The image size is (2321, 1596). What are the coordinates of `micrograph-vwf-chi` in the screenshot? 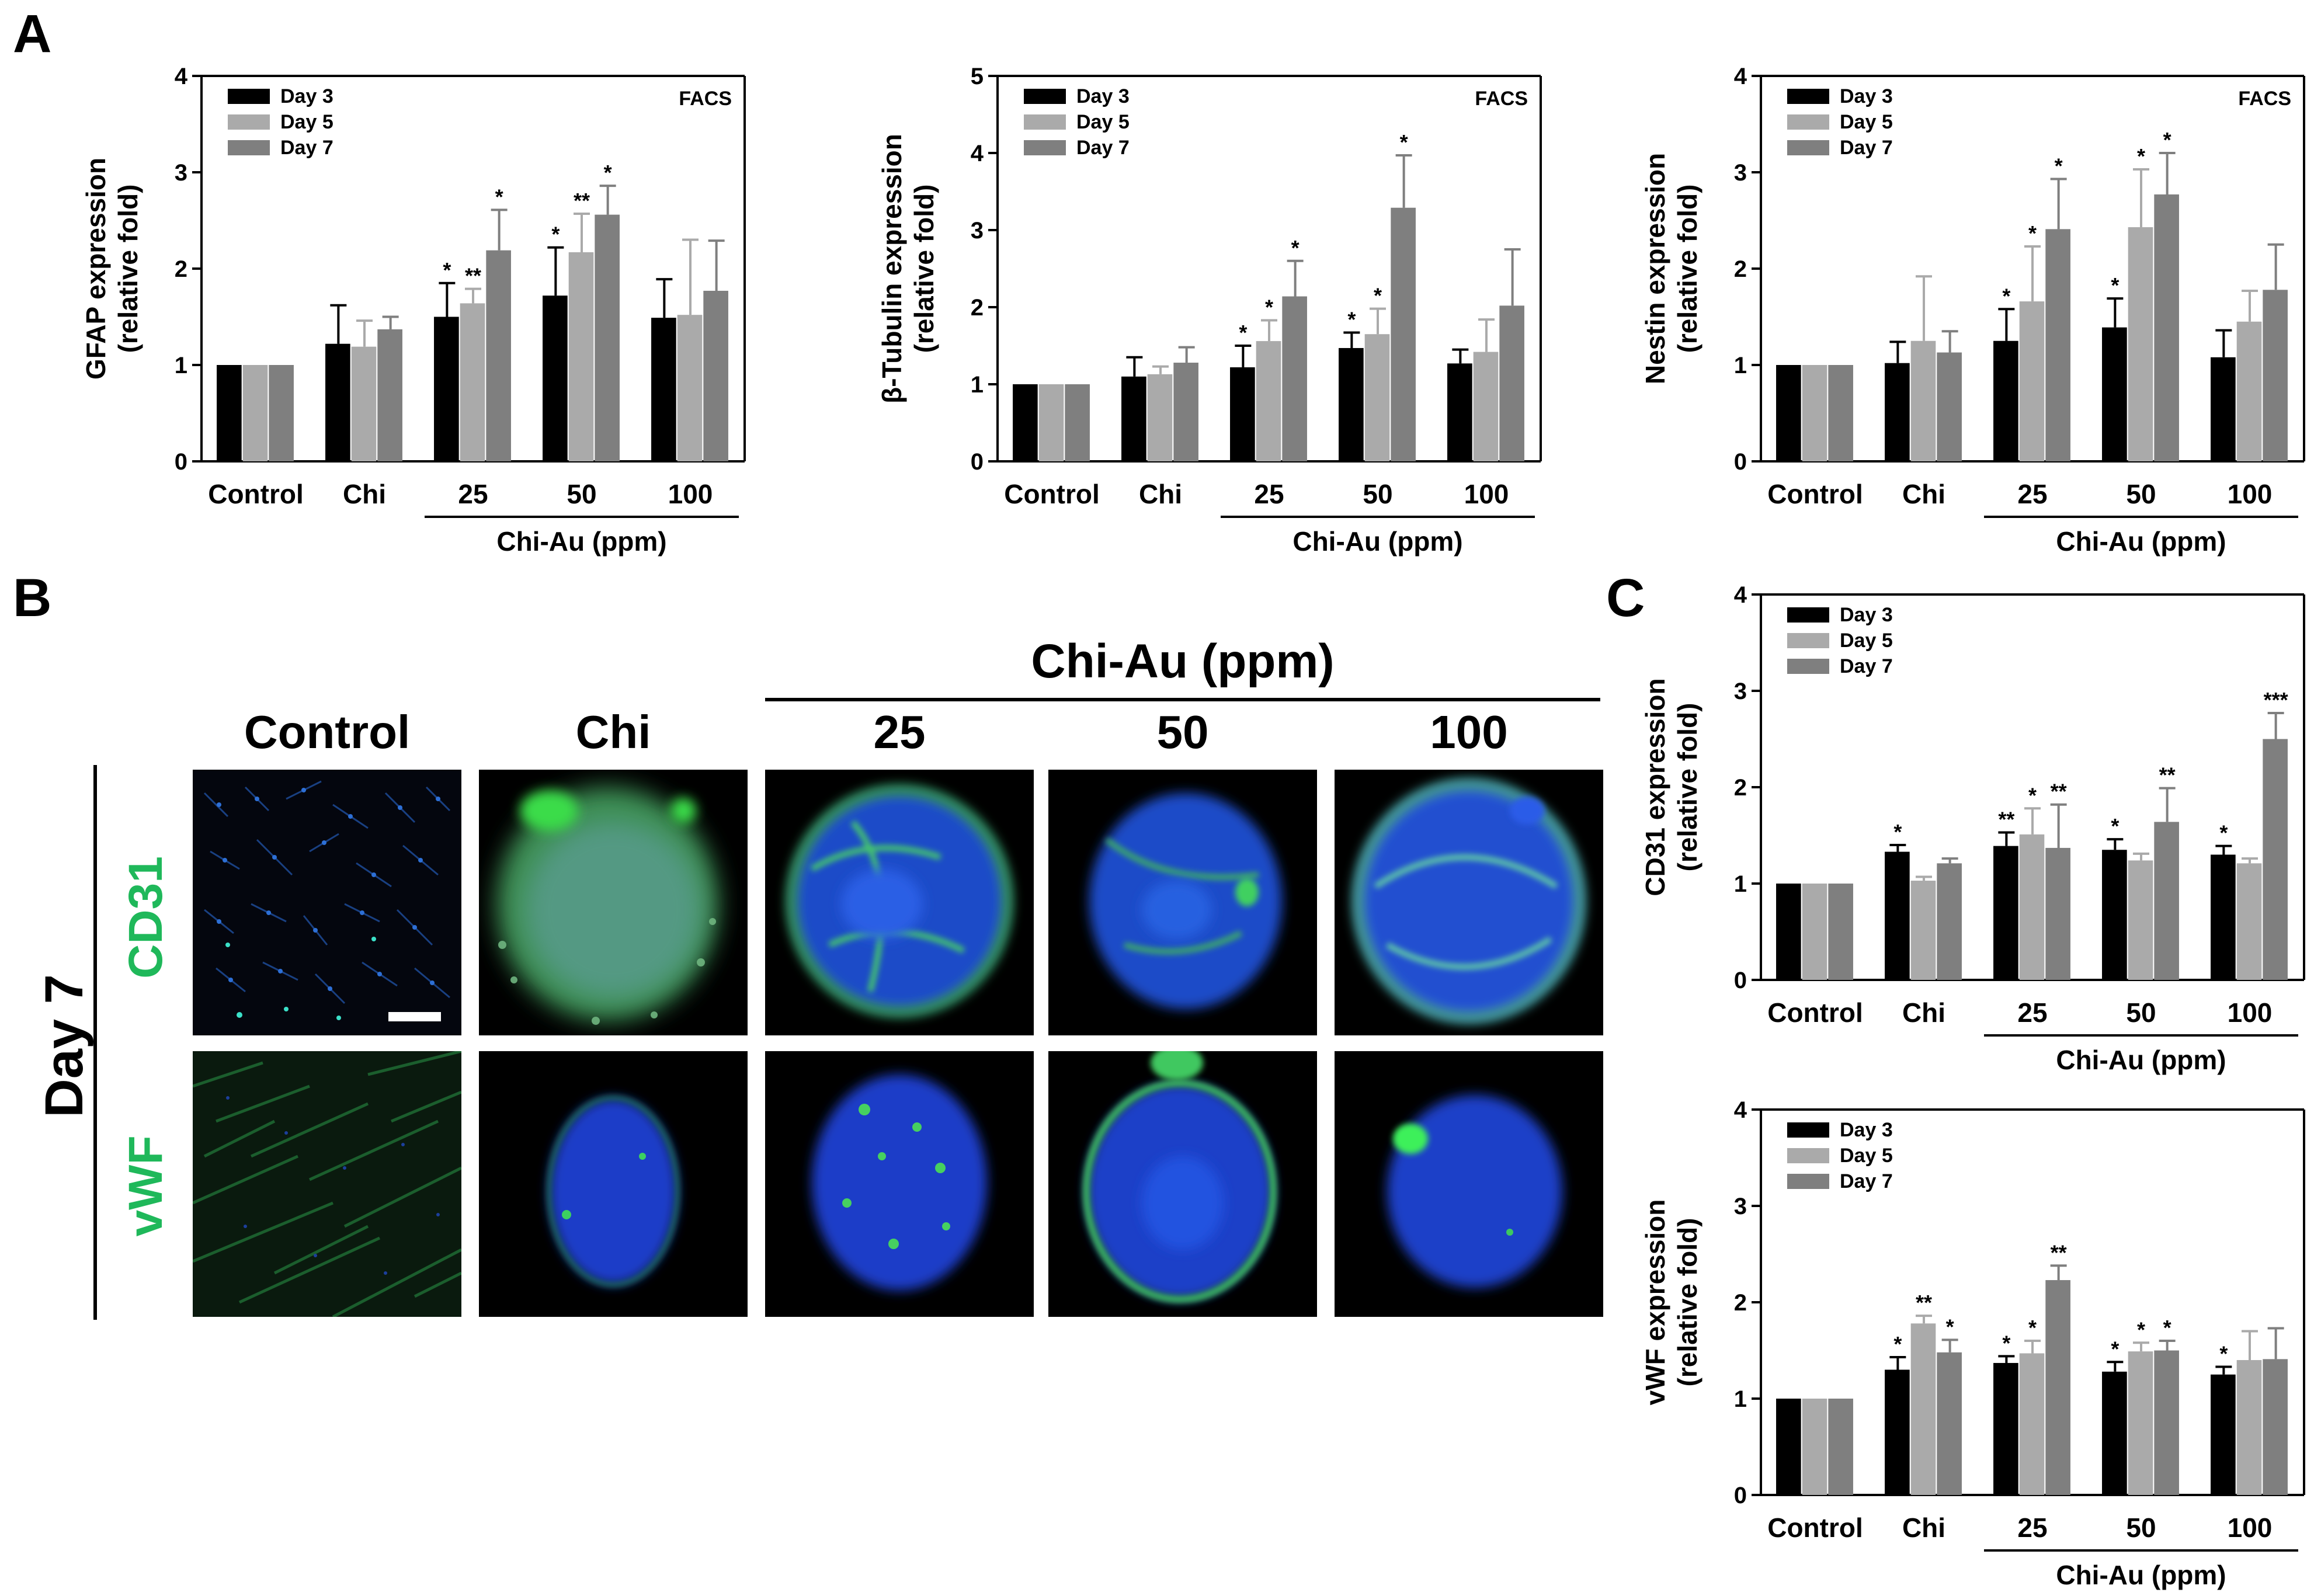 It's located at (613, 1184).